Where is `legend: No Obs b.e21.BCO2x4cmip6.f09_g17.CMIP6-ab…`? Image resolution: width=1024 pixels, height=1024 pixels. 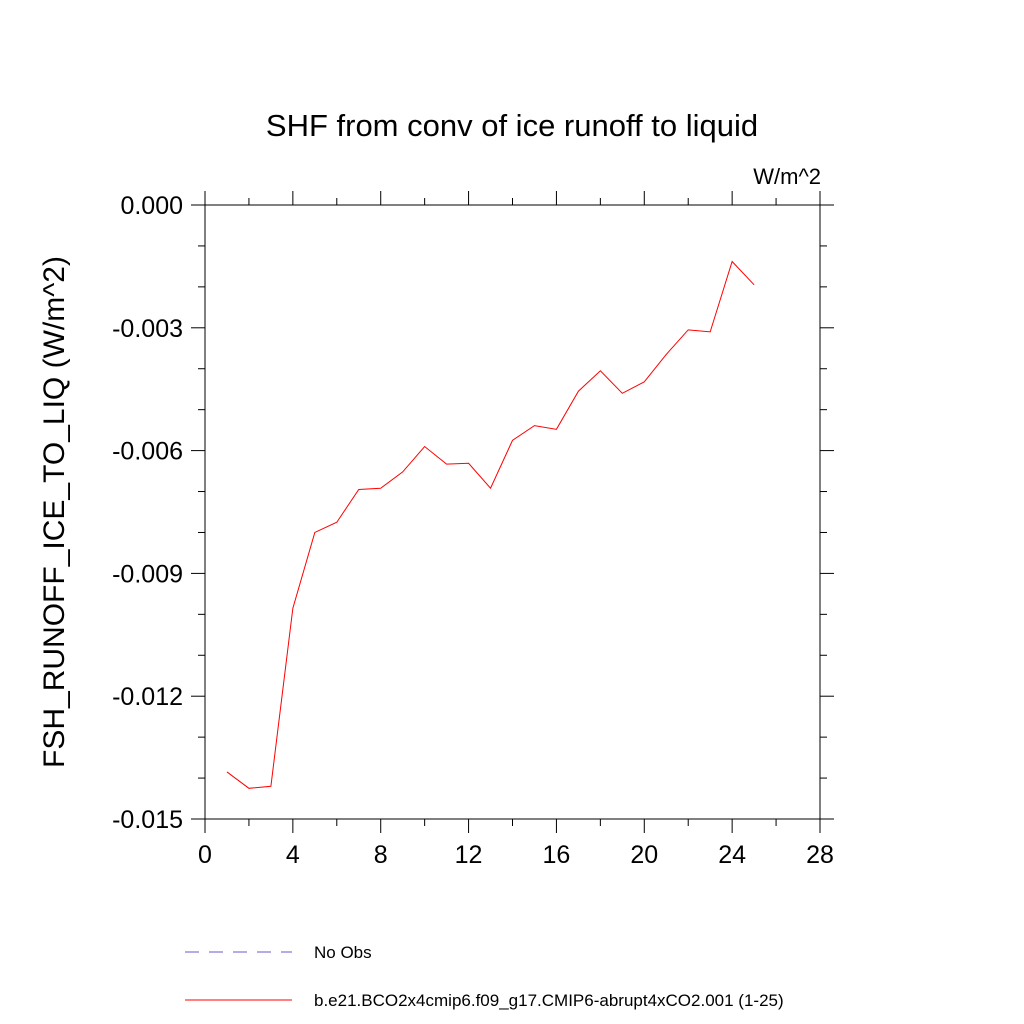 legend: No Obs b.e21.BCO2x4cmip6.f09_g17.CMIP6-ab… is located at coordinates (484, 976).